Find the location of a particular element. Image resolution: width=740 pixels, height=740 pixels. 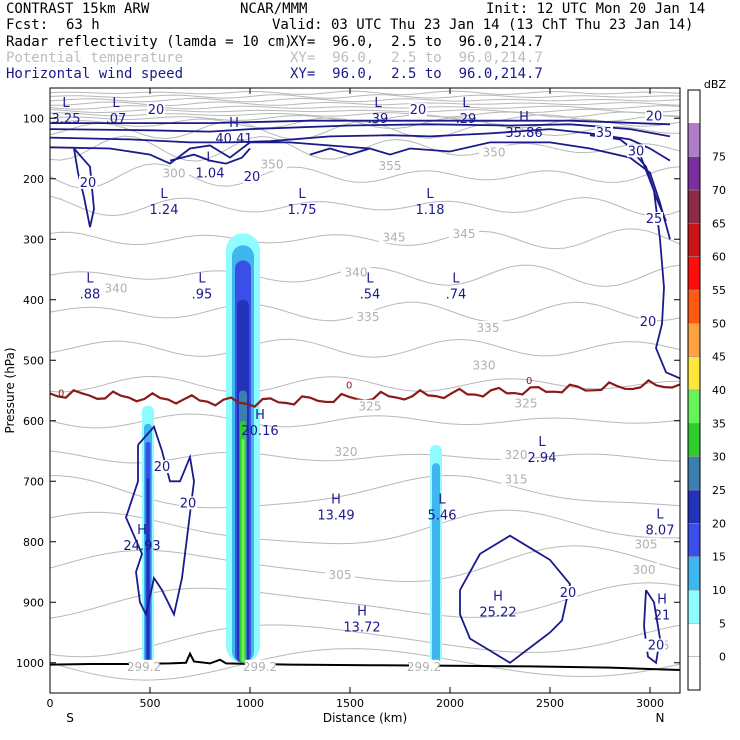

wind-extremum-value: 25.22 is located at coordinates (497, 612).